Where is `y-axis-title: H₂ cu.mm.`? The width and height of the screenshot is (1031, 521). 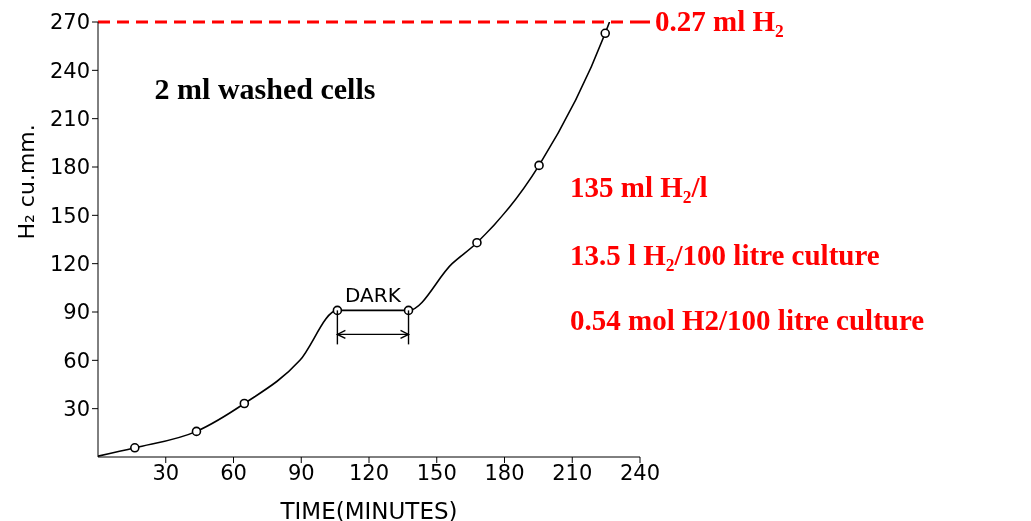 y-axis-title: H₂ cu.mm. is located at coordinates (26, 182).